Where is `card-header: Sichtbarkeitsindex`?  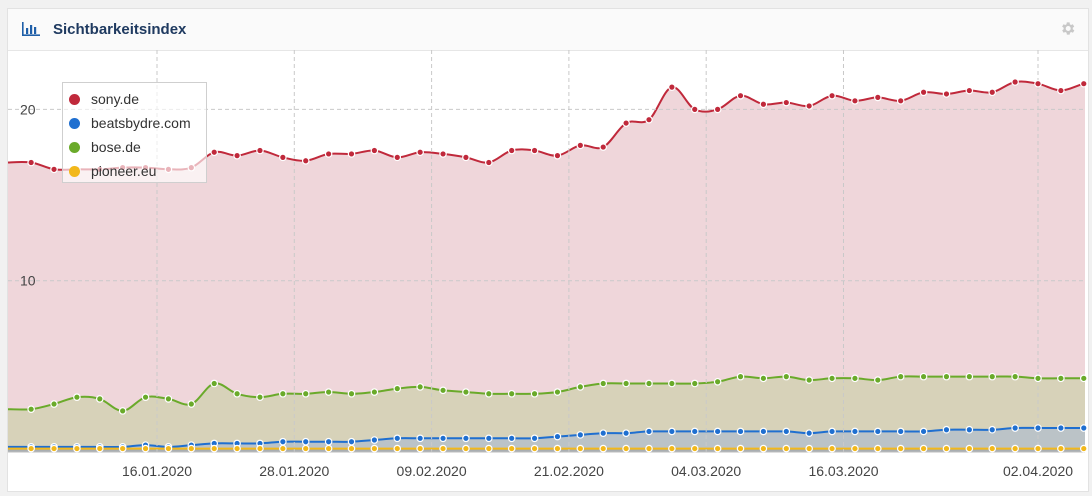 card-header: Sichtbarkeitsindex is located at coordinates (548, 30).